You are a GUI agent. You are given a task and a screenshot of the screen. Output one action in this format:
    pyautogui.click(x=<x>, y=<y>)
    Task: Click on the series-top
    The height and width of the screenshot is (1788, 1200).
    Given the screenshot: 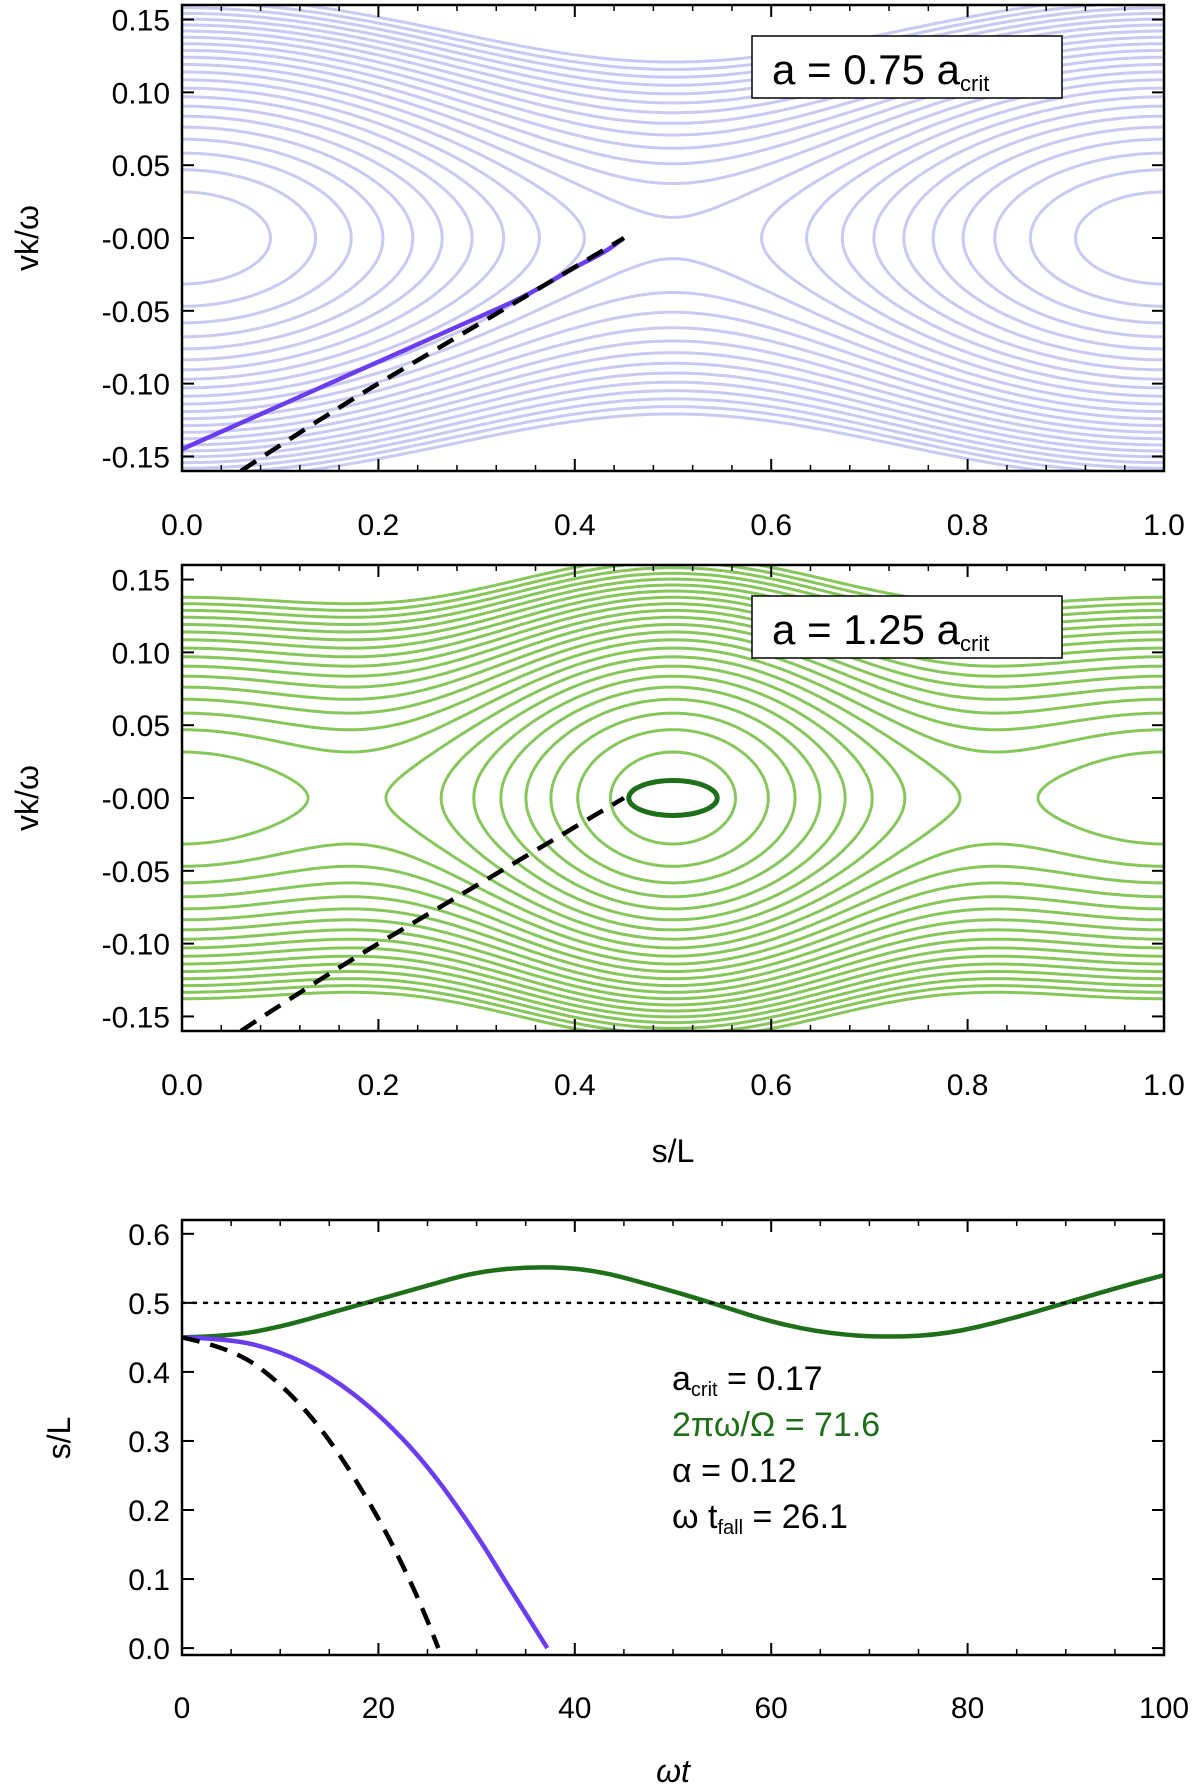 What is the action you would take?
    pyautogui.click(x=404, y=353)
    